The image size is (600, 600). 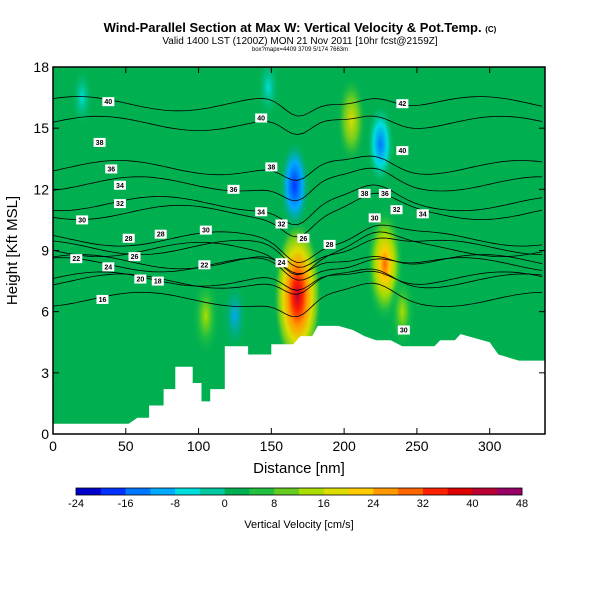 What do you see at coordinates (272, 446) in the screenshot?
I see `x-tick-label: 150` at bounding box center [272, 446].